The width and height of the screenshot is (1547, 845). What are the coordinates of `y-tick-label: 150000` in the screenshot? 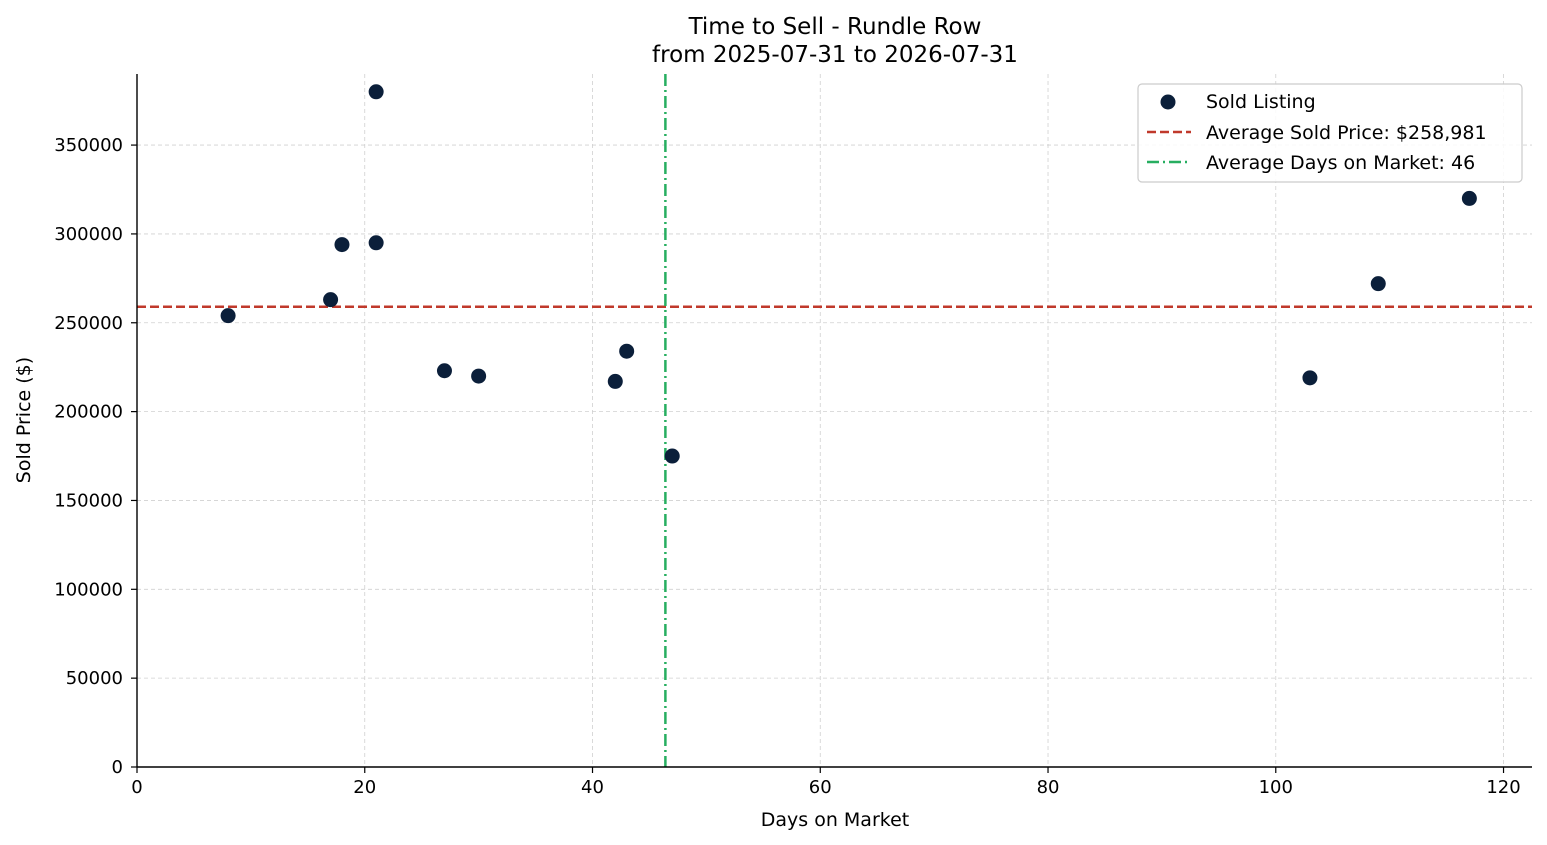 It's located at (88, 500).